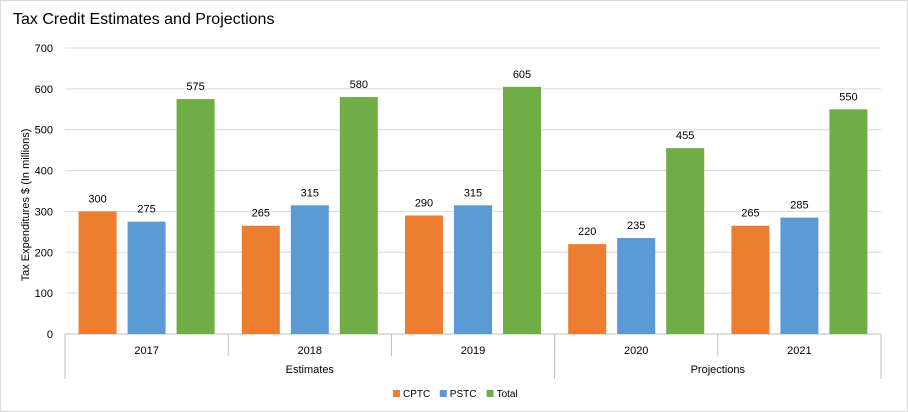 The image size is (908, 412). What do you see at coordinates (424, 204) in the screenshot?
I see `data-label: 290` at bounding box center [424, 204].